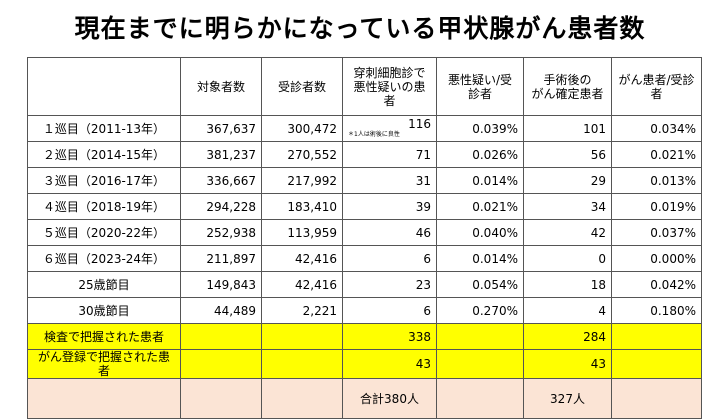 Image resolution: width=720 pixels, height=419 pixels. Describe the element at coordinates (480, 86) in the screenshot. I see `header-suspected-rate: 悪性疑い/受診者` at that location.